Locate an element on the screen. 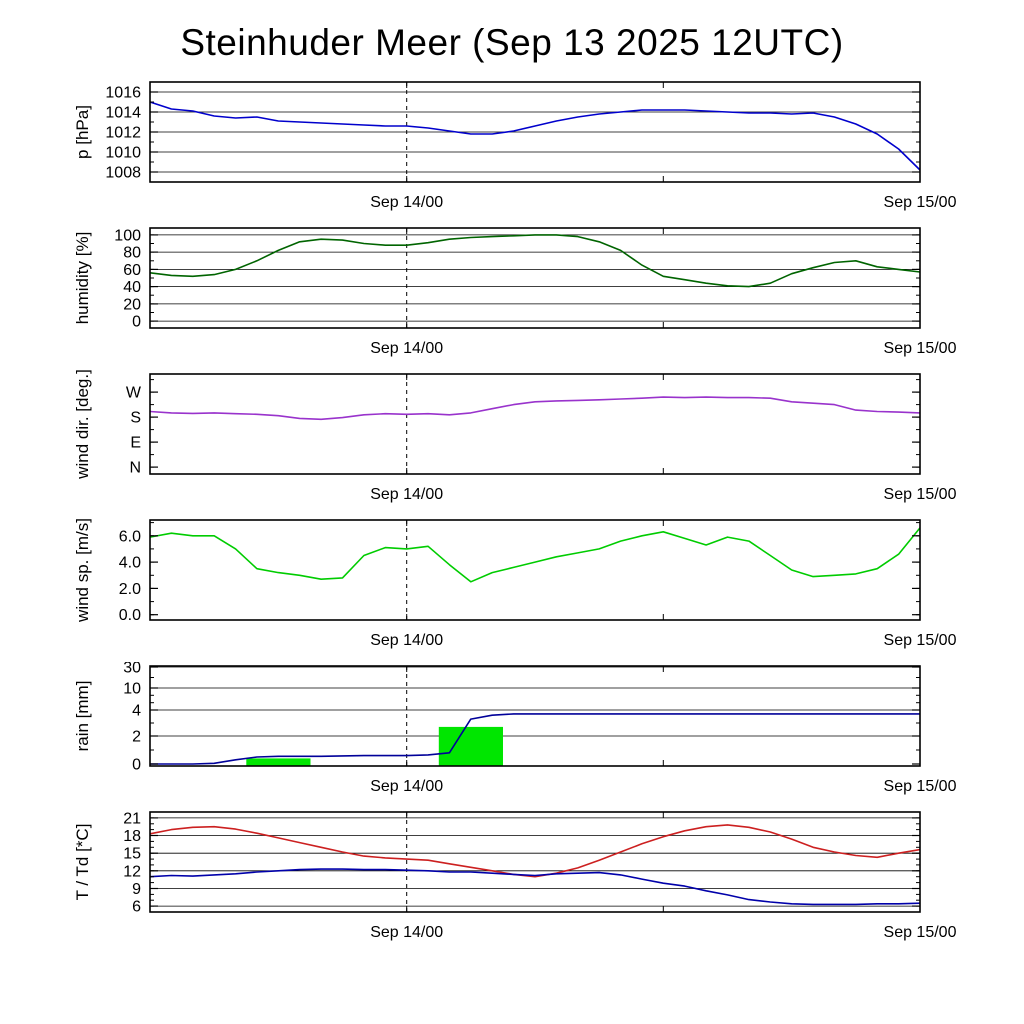 The height and width of the screenshot is (1024, 1024). y-tick-label: 1016 is located at coordinates (123, 93).